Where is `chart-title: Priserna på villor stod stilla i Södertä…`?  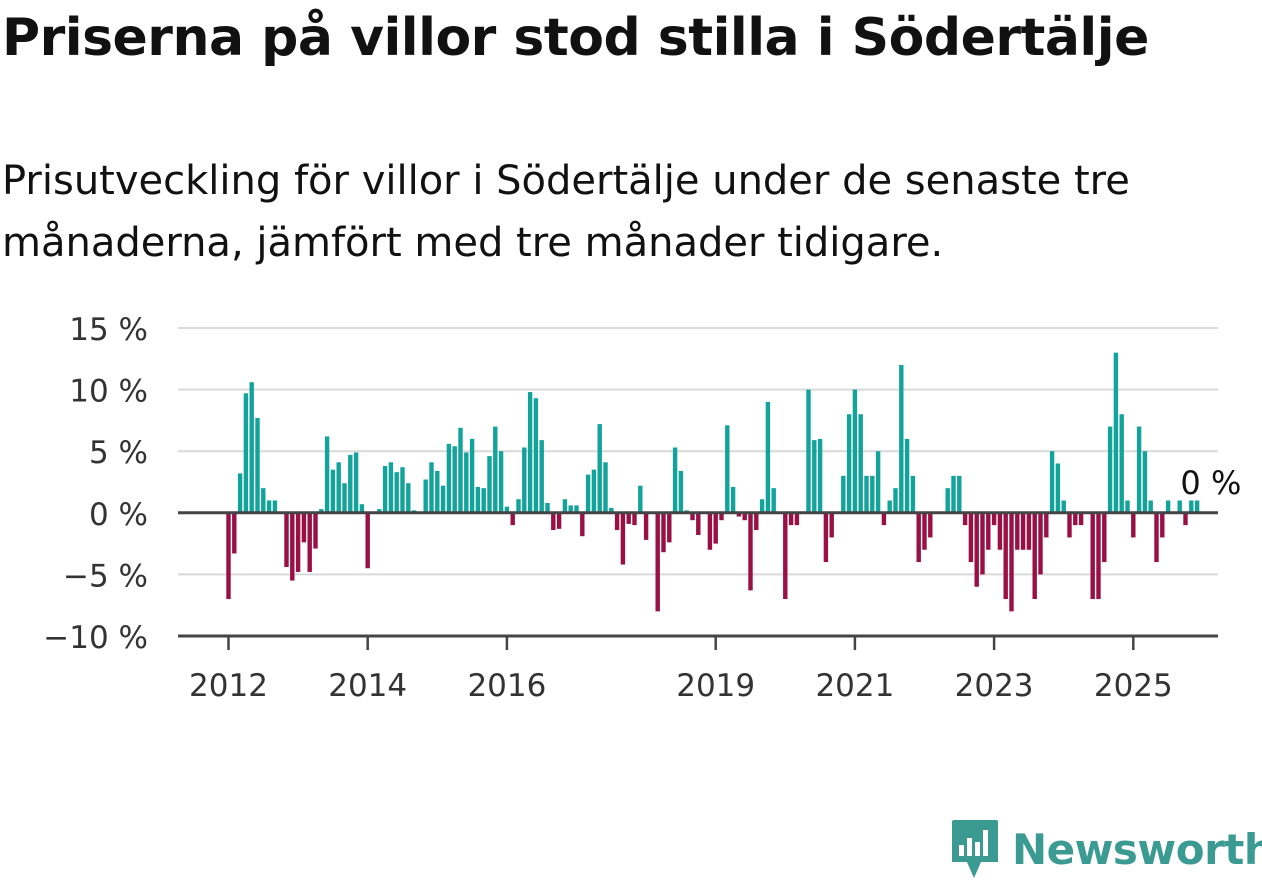 chart-title: Priserna på villor stod stilla i Södertä… is located at coordinates (575, 38).